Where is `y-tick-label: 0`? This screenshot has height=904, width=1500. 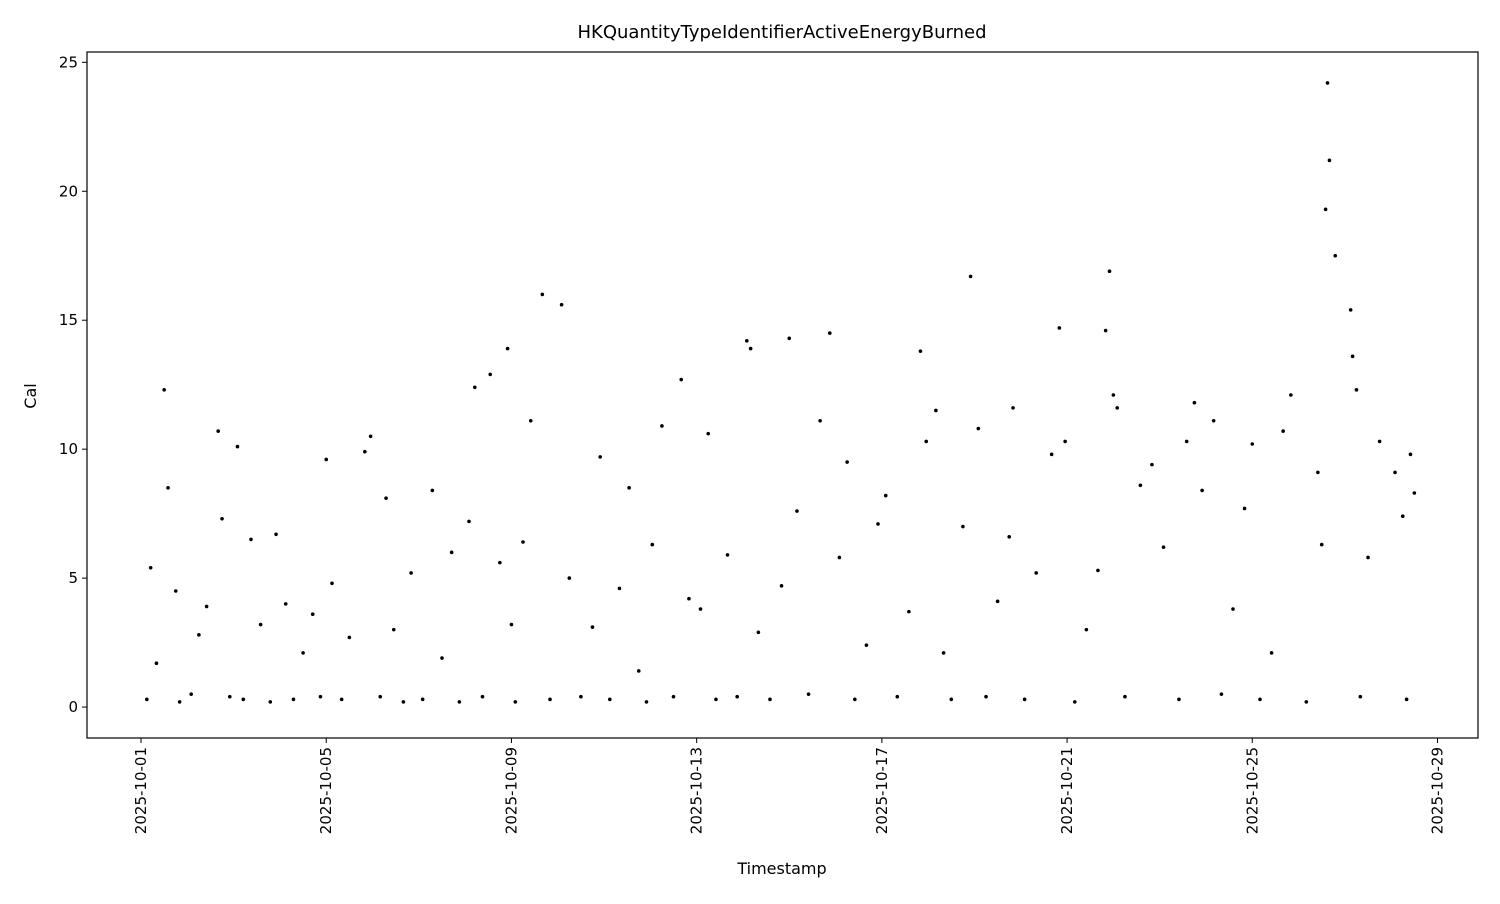
y-tick-label: 0 is located at coordinates (73, 707).